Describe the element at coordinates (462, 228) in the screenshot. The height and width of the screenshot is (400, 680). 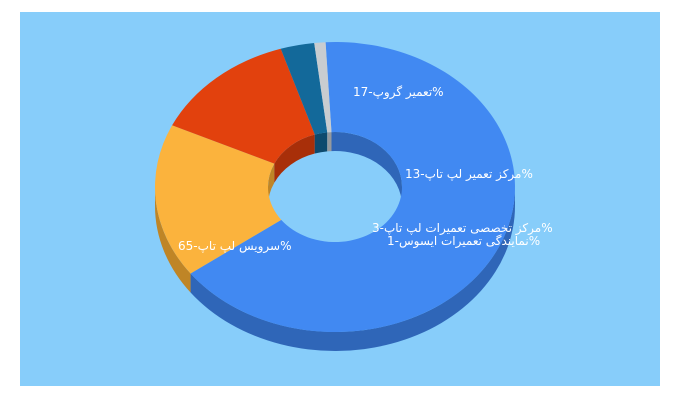
I see `slice-label-4: مرکز تخصصی تعمیرات لپ تاپ-3%` at that location.